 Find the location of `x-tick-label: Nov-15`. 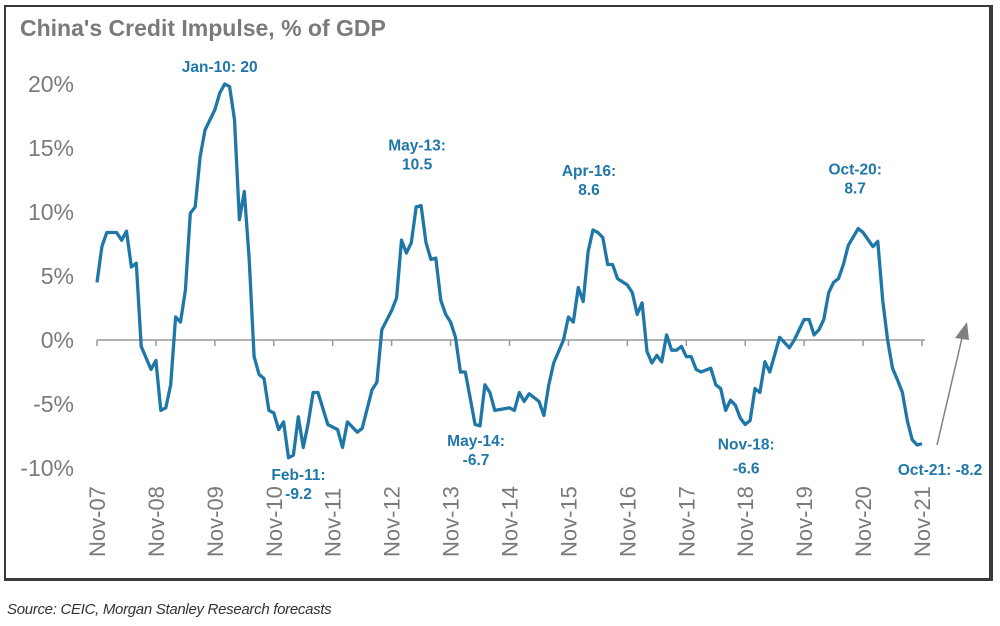

x-tick-label: Nov-15 is located at coordinates (568, 521).